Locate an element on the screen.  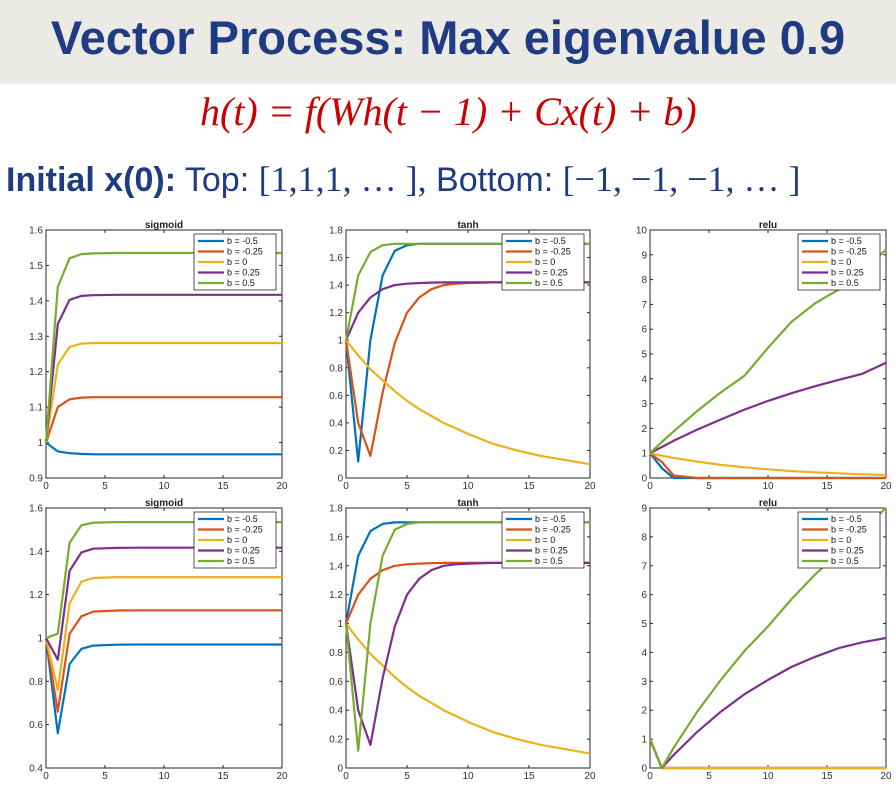
y-tick-label: 0.2 is located at coordinates (336, 740).